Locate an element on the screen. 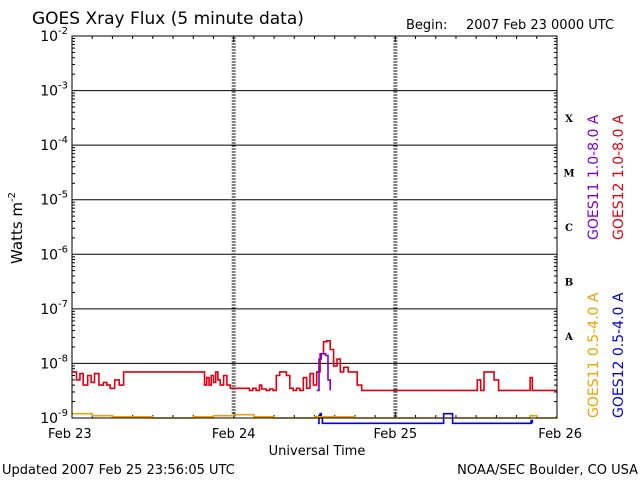 Image resolution: width=640 pixels, height=480 pixels. legend-entry: GOES11 0.5-4.0 A is located at coordinates (594, 355).